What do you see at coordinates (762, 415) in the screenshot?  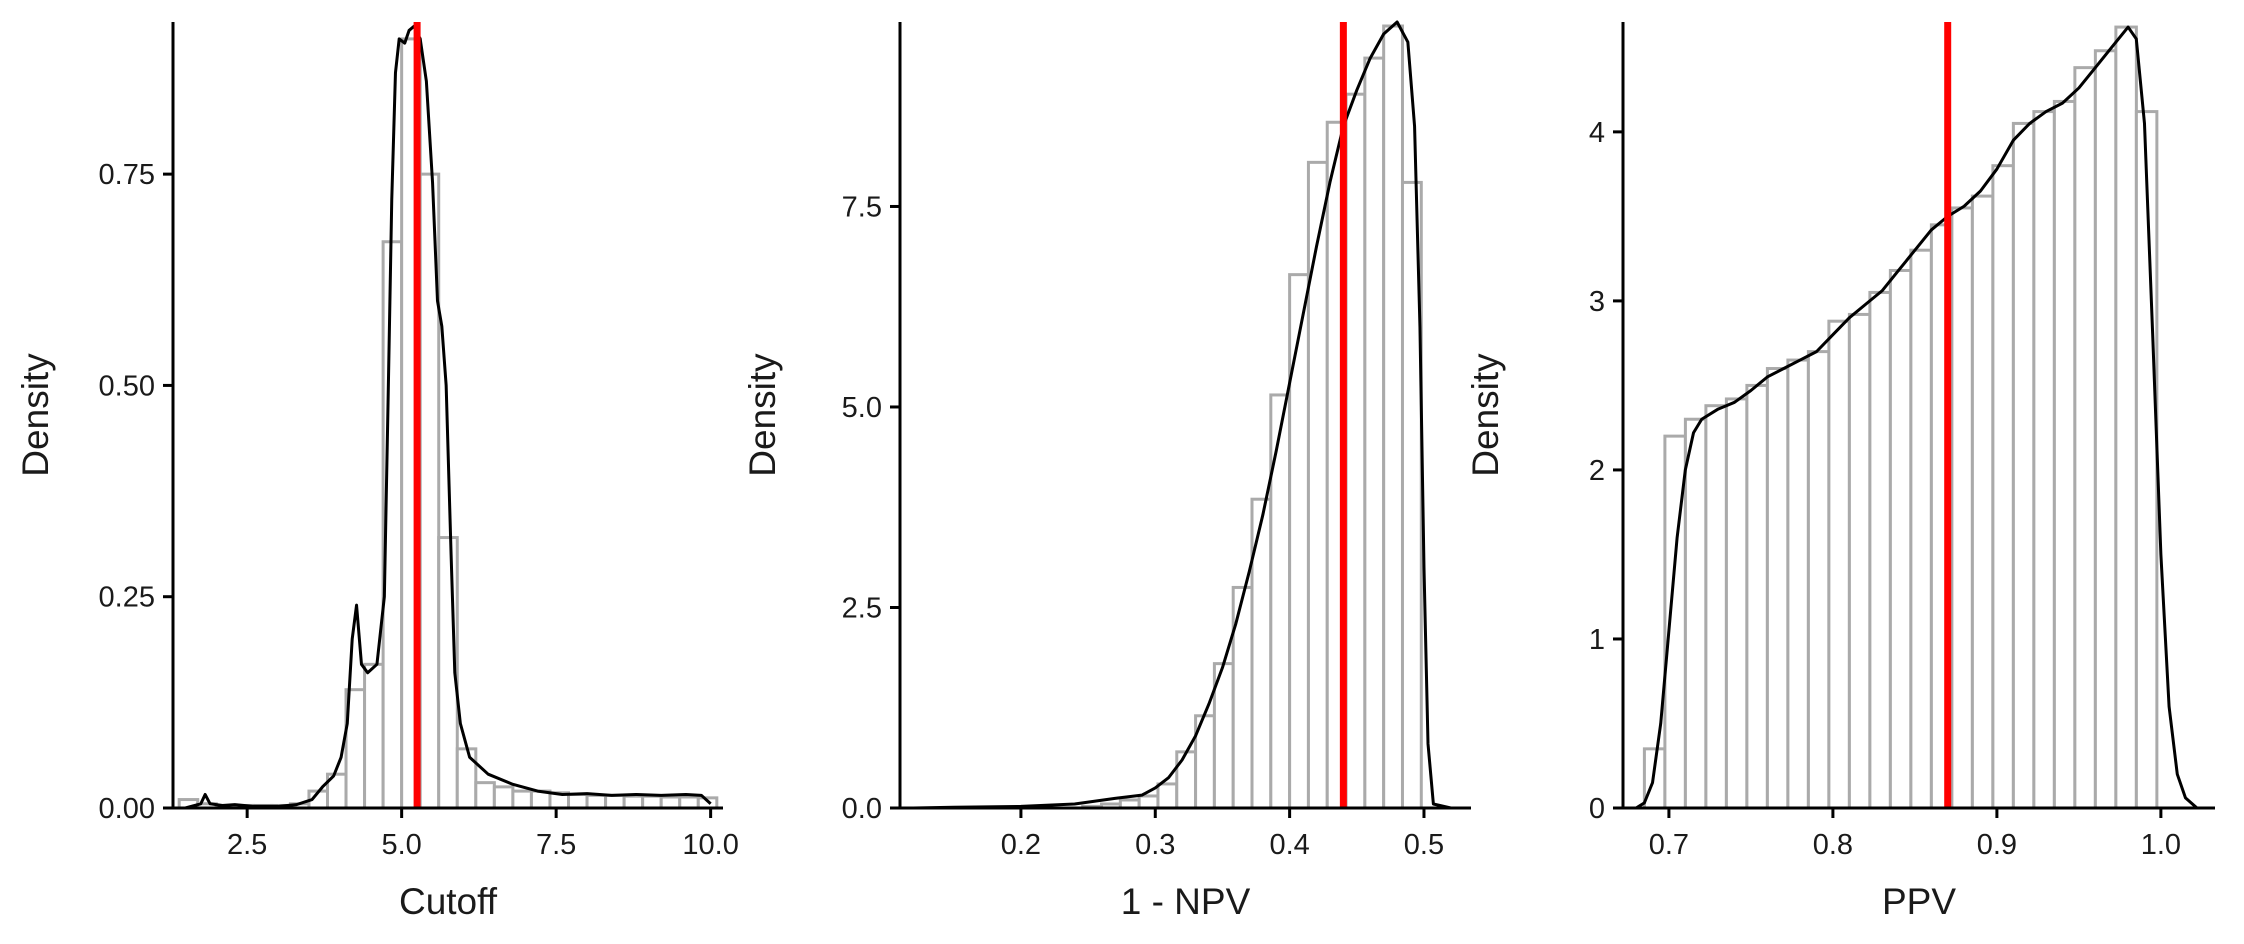 I see `1-minus-npv-y-axis-title: Density` at bounding box center [762, 415].